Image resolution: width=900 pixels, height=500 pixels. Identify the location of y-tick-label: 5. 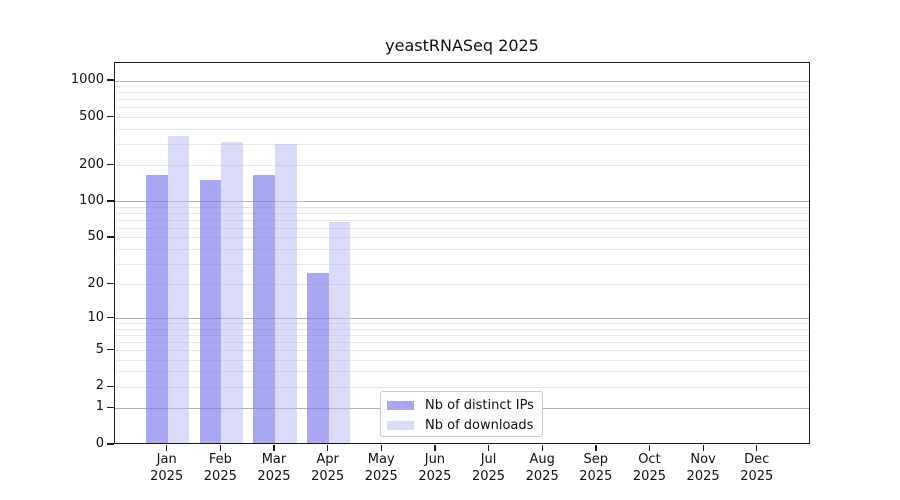
(99, 349).